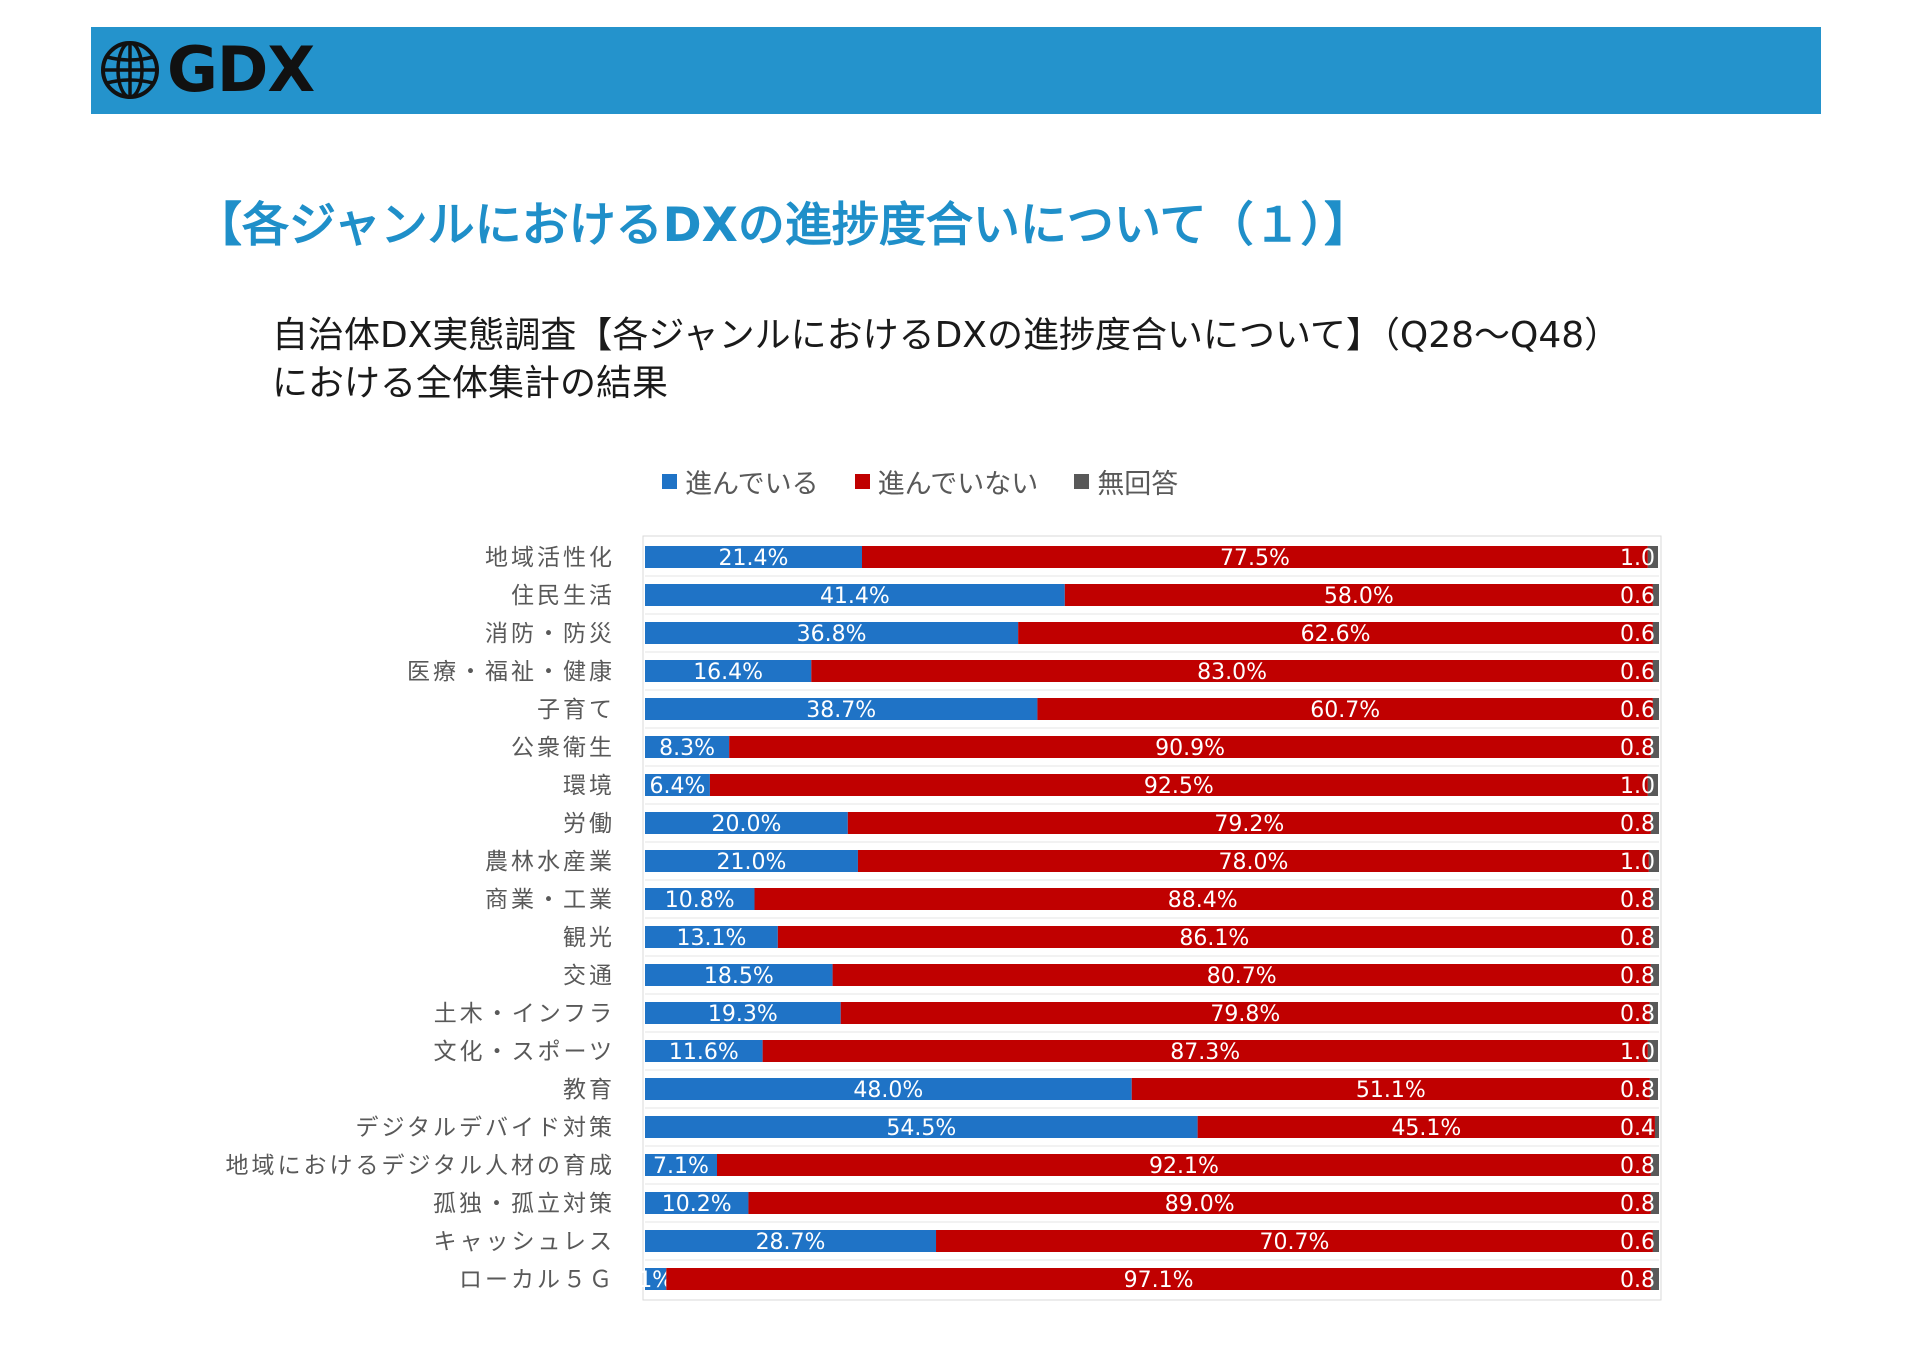  What do you see at coordinates (241, 69) in the screenshot?
I see `logo-text: GDX` at bounding box center [241, 69].